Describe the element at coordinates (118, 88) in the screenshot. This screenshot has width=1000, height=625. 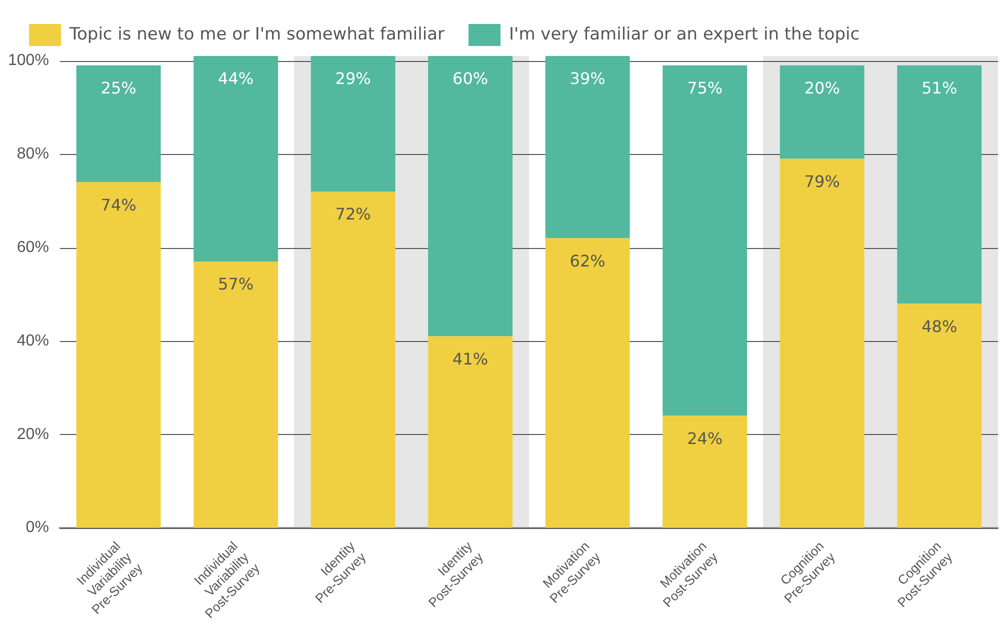
I see `data-label: 25%` at that location.